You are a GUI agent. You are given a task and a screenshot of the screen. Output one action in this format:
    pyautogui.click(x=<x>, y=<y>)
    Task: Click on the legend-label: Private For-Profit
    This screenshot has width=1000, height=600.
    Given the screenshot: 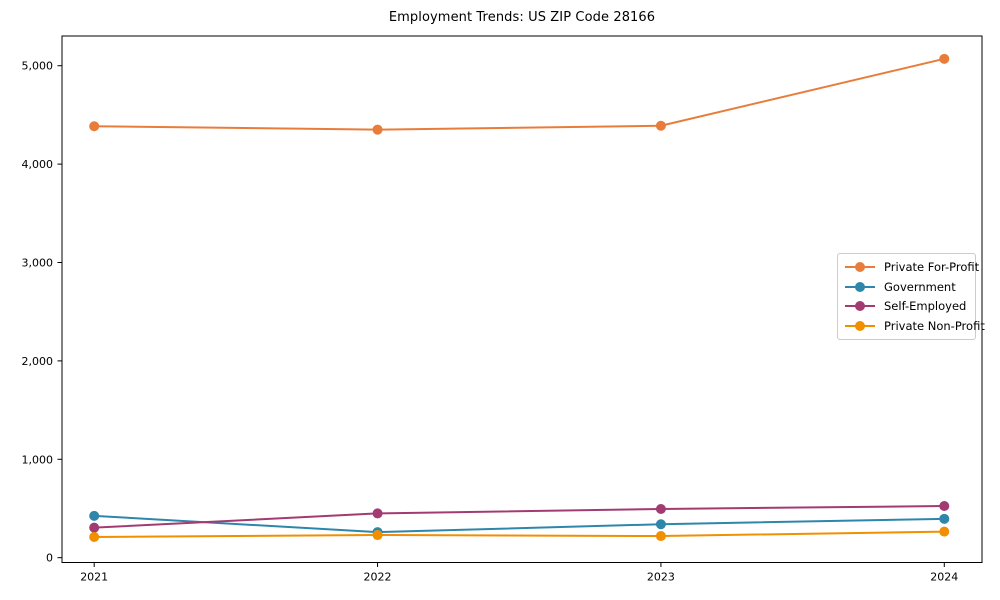 What is the action you would take?
    pyautogui.click(x=932, y=266)
    